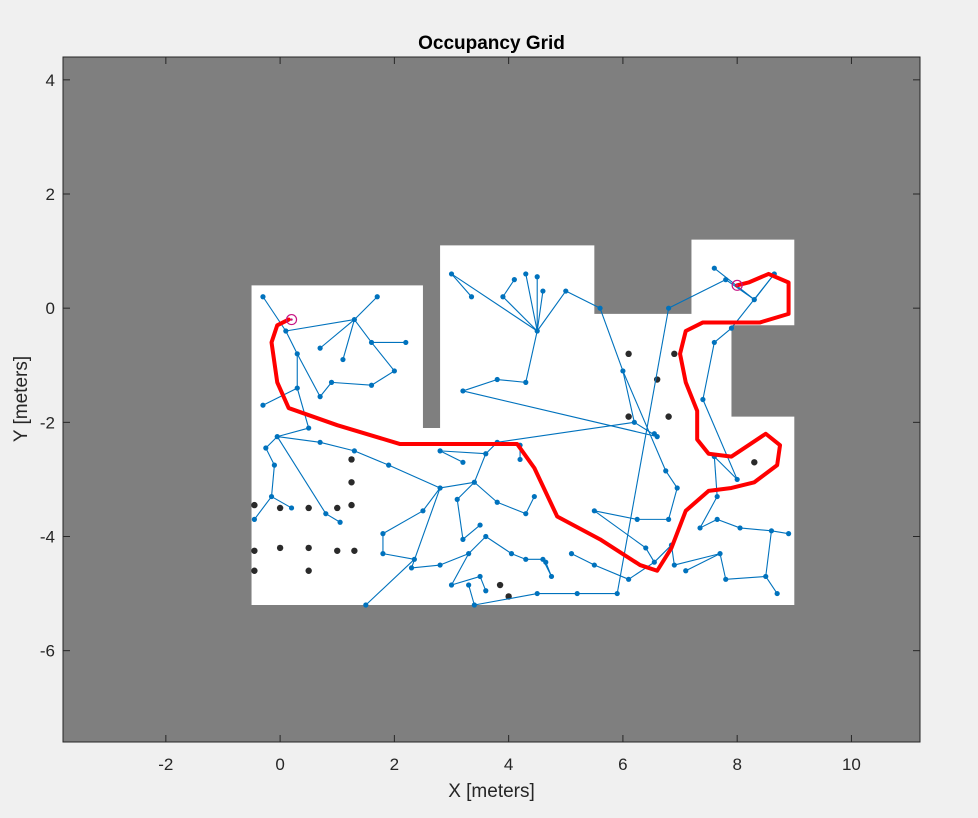 The height and width of the screenshot is (818, 978). Describe the element at coordinates (291, 319) in the screenshot. I see `start-marker` at that location.